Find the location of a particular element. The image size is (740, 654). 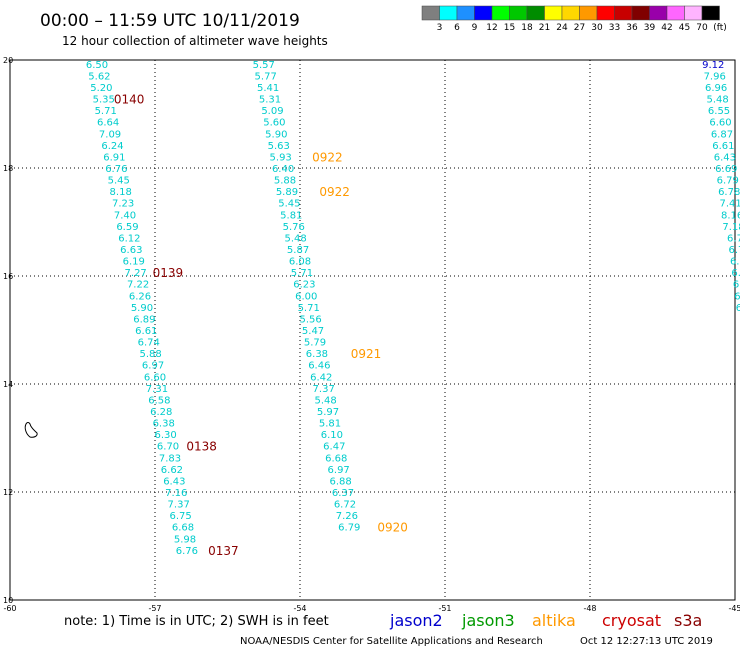

island-outline is located at coordinates (31, 430).